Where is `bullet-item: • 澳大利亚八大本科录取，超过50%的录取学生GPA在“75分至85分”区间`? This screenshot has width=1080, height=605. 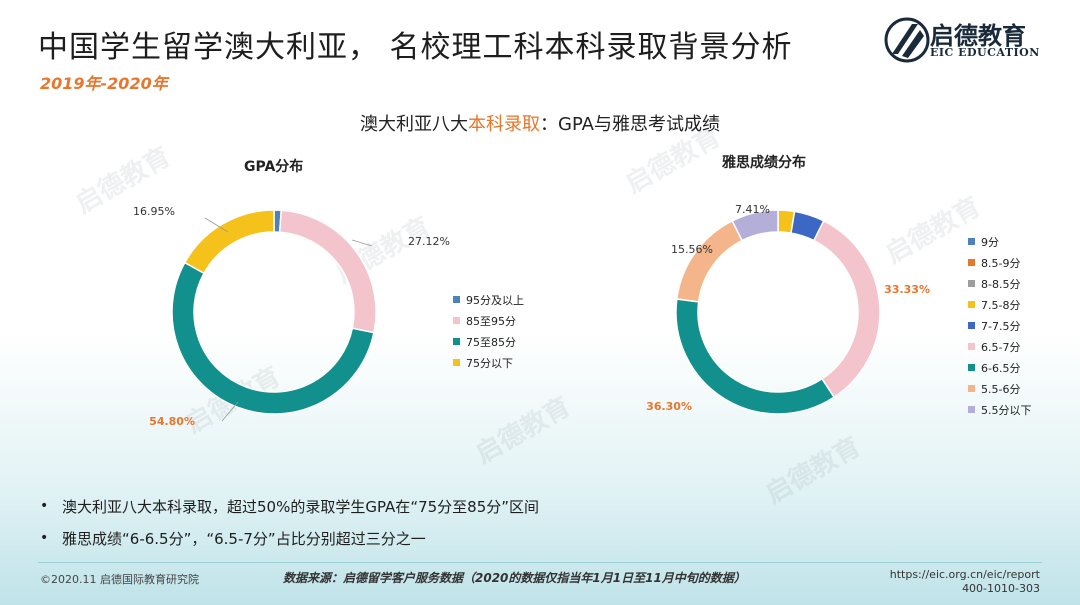
bullet-item: • 澳大利亚八大本科录取，超过50%的录取学生GPA在“75分至85分”区间 is located at coordinates (289, 506).